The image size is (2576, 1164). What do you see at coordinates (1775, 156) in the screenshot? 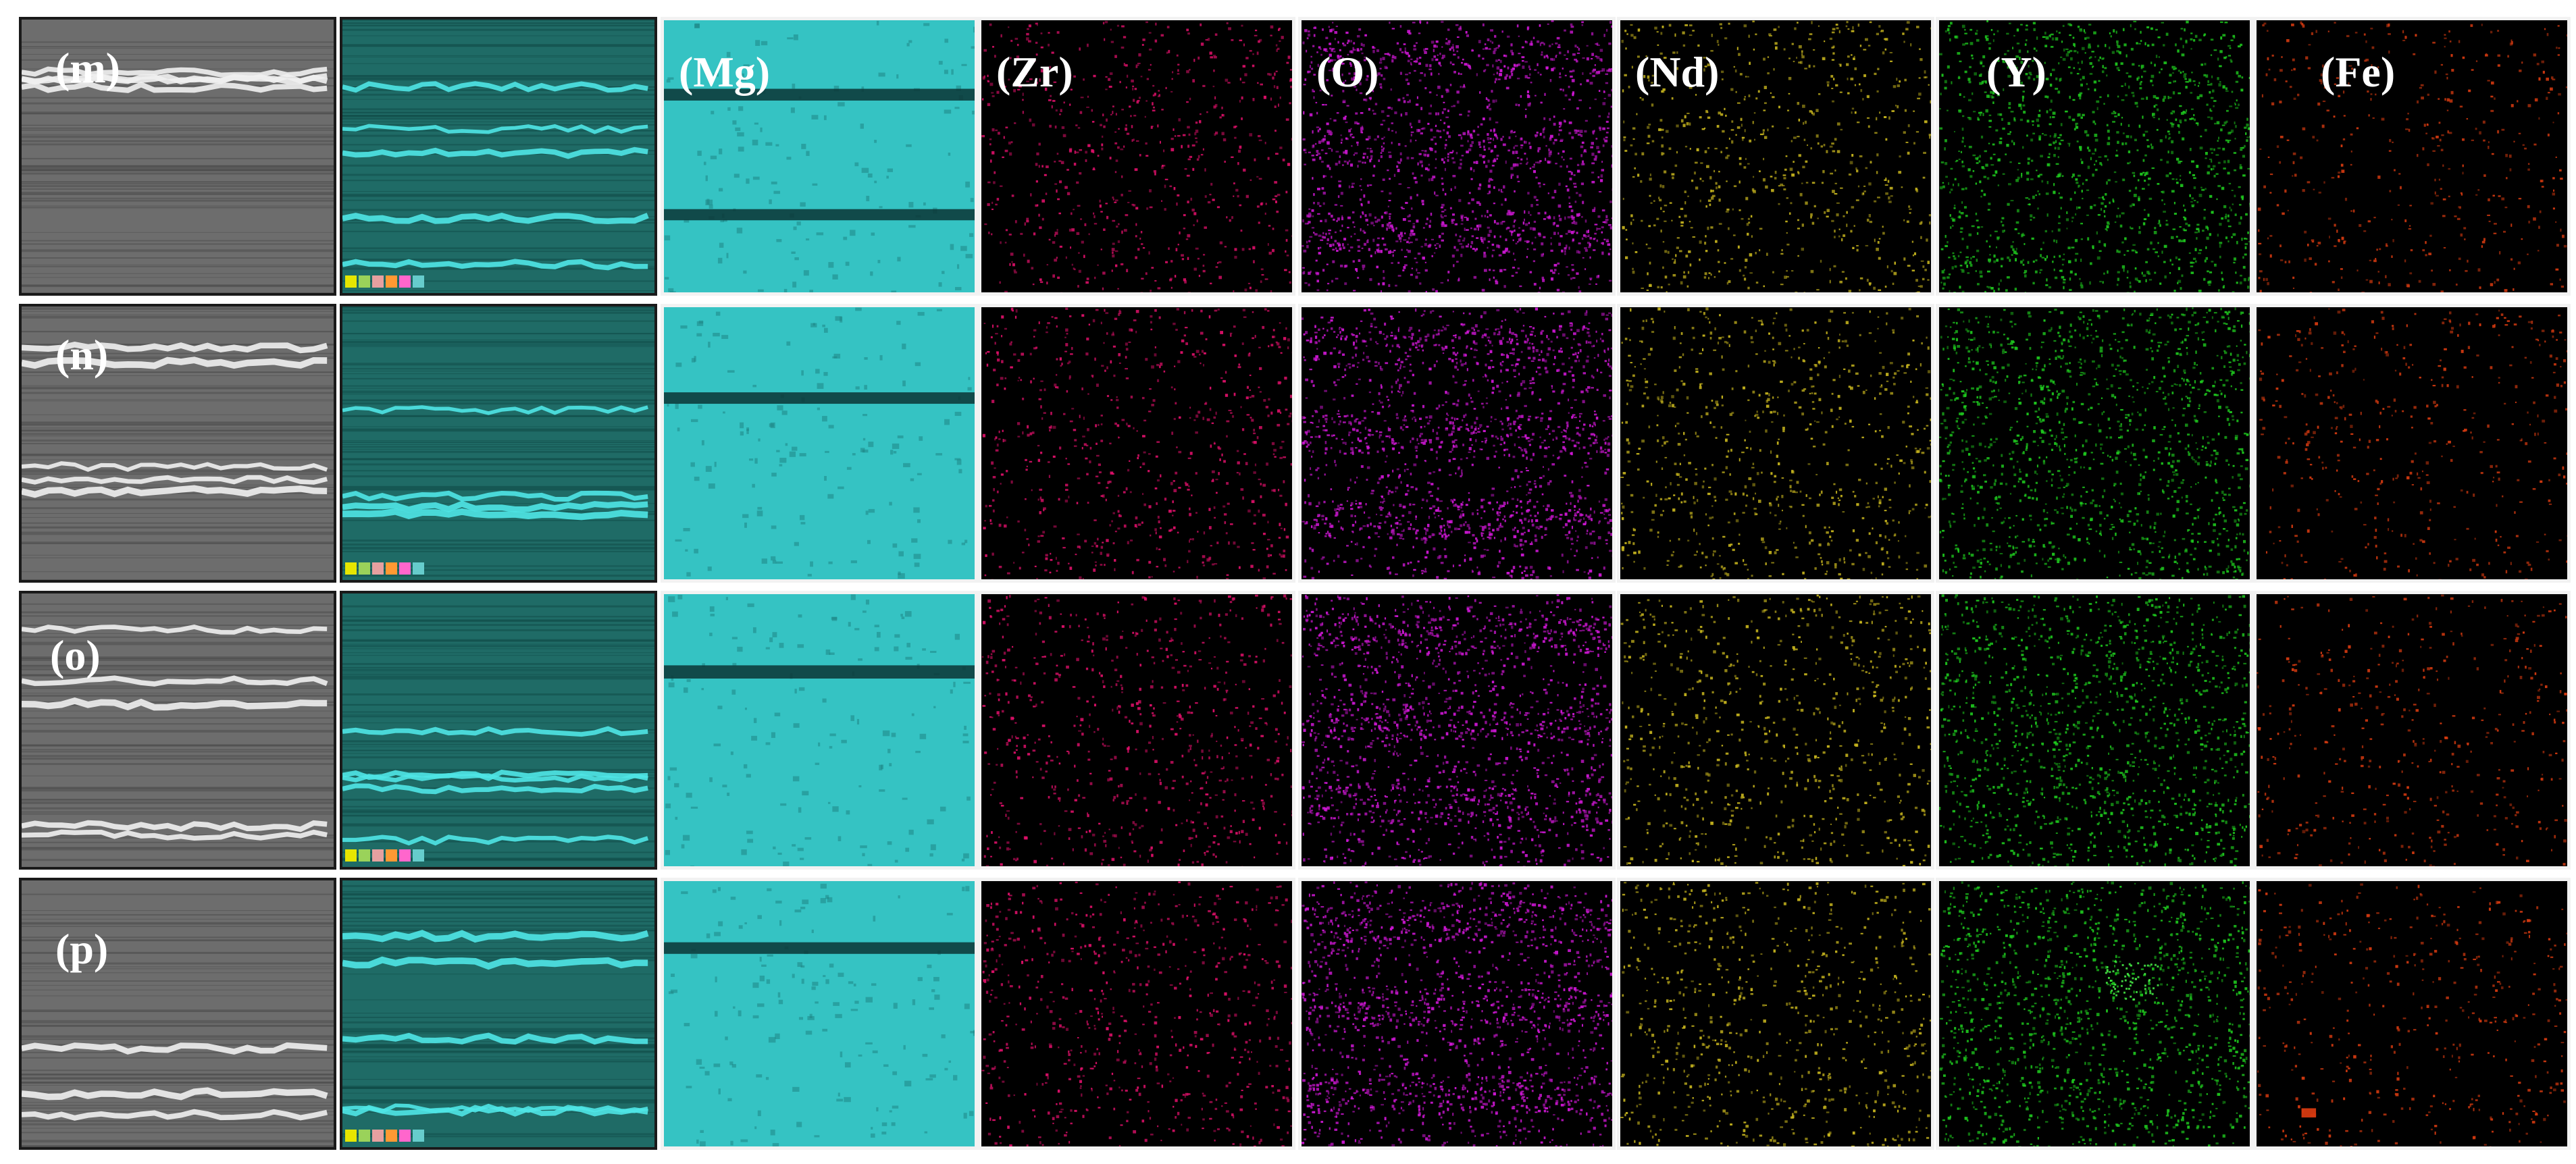
I see `nd-map-icon: (Nd)` at bounding box center [1775, 156].